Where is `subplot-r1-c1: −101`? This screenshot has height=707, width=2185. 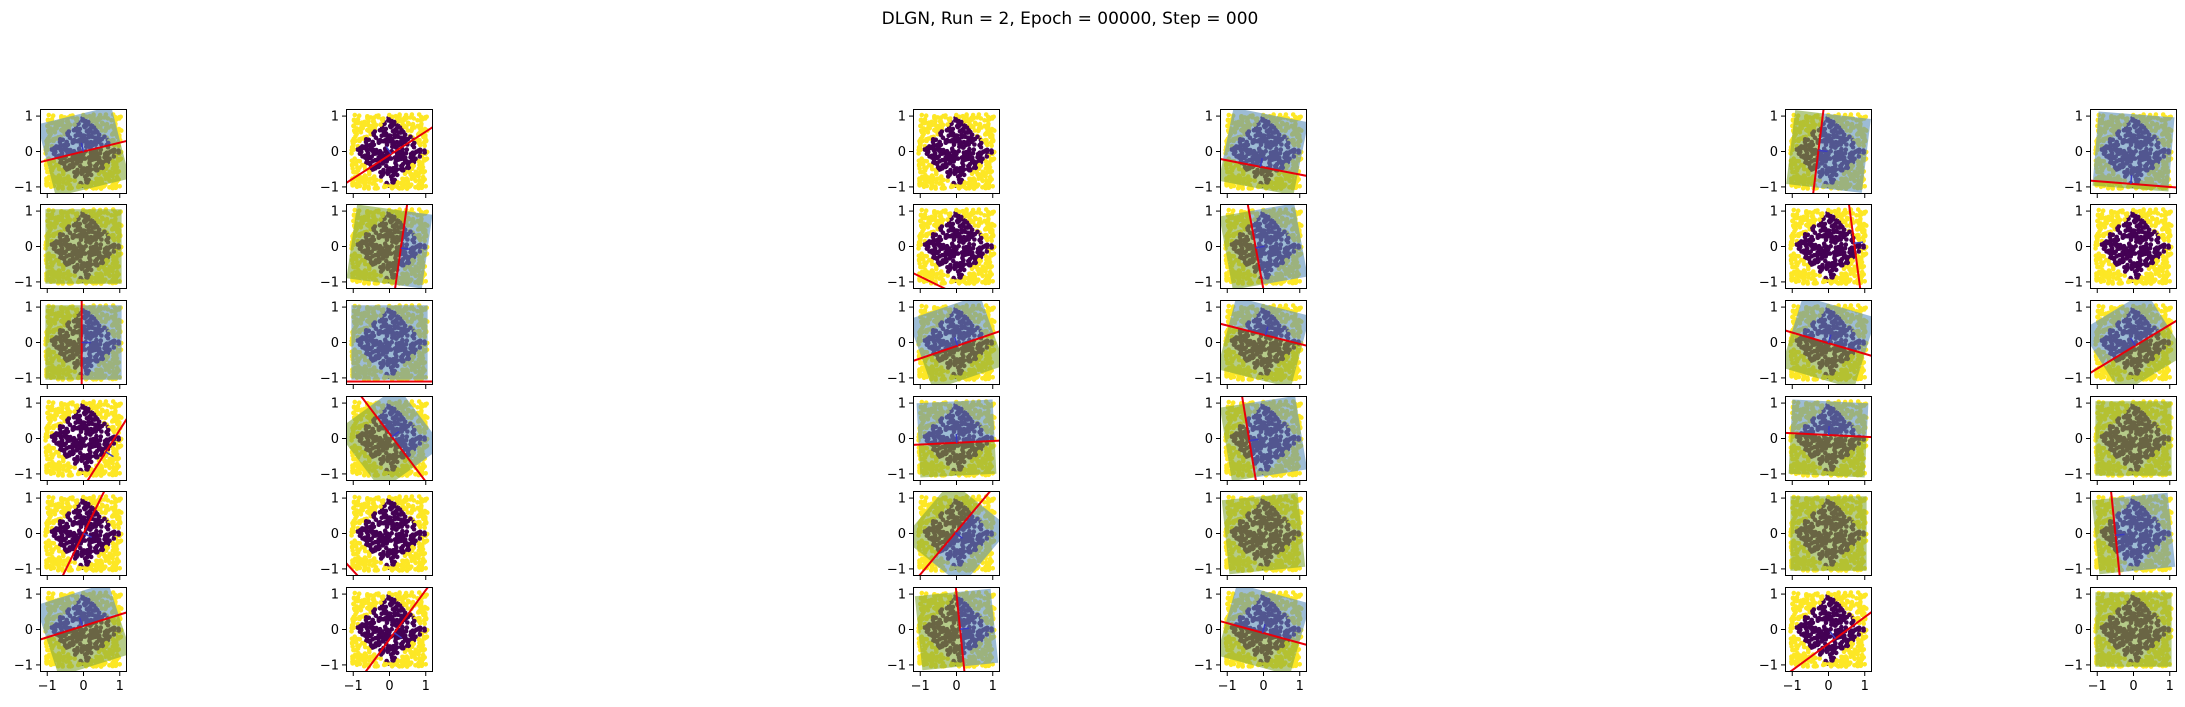 subplot-r1-c1: −101 is located at coordinates (70, 153).